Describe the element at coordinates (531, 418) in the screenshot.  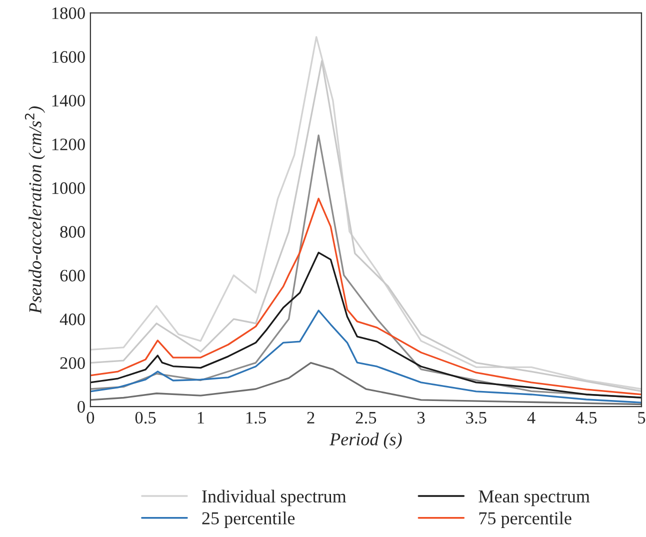
I see `x-tick-label: 4` at that location.